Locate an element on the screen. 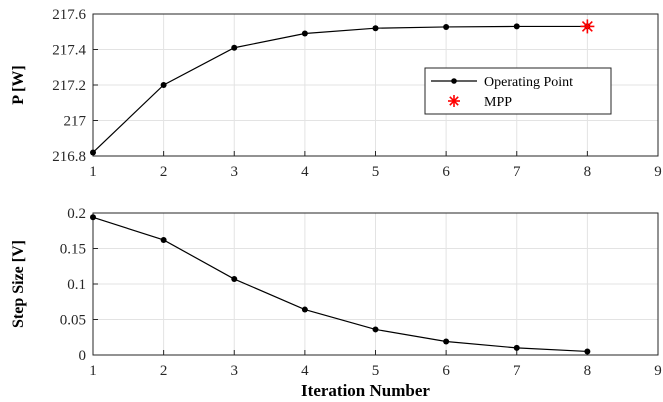  legend: Operating Point MPP is located at coordinates (518, 91).